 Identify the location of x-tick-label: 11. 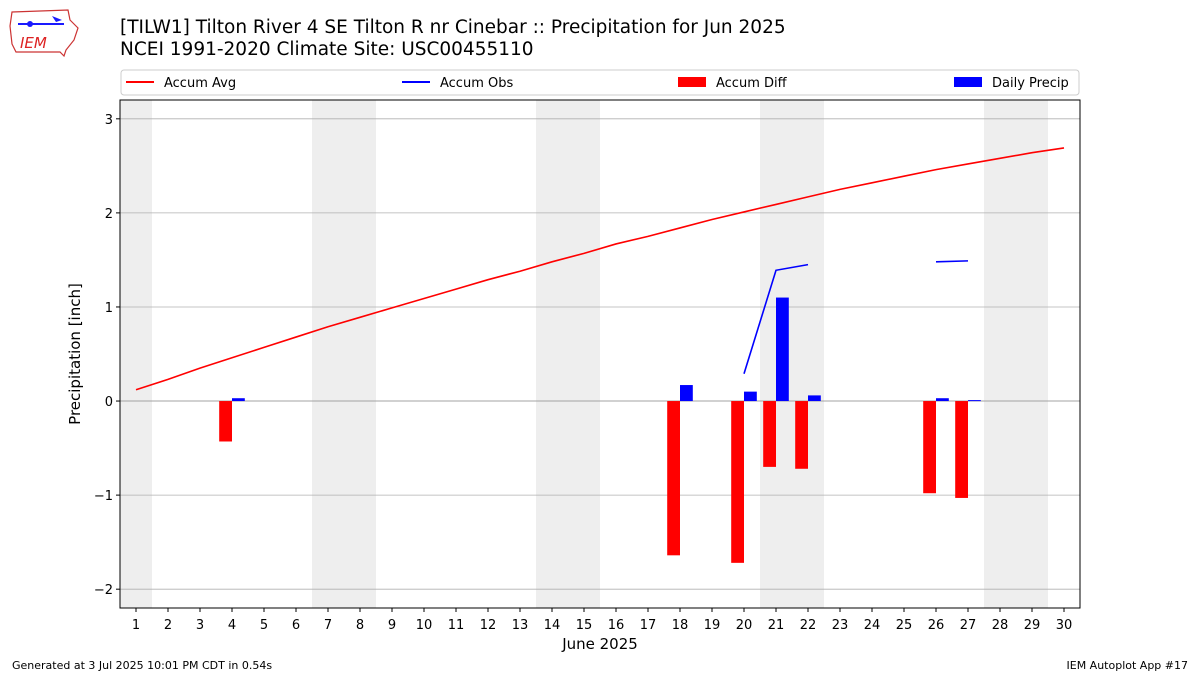
(456, 625).